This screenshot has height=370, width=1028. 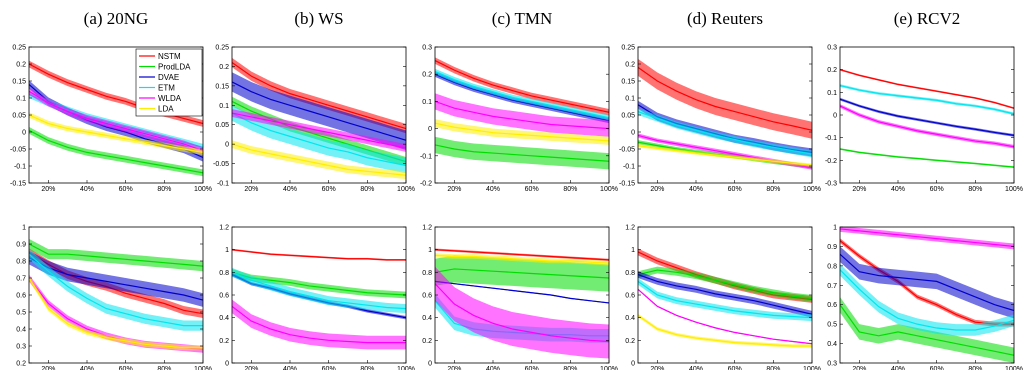 What do you see at coordinates (169, 82) in the screenshot?
I see `legend-box` at bounding box center [169, 82].